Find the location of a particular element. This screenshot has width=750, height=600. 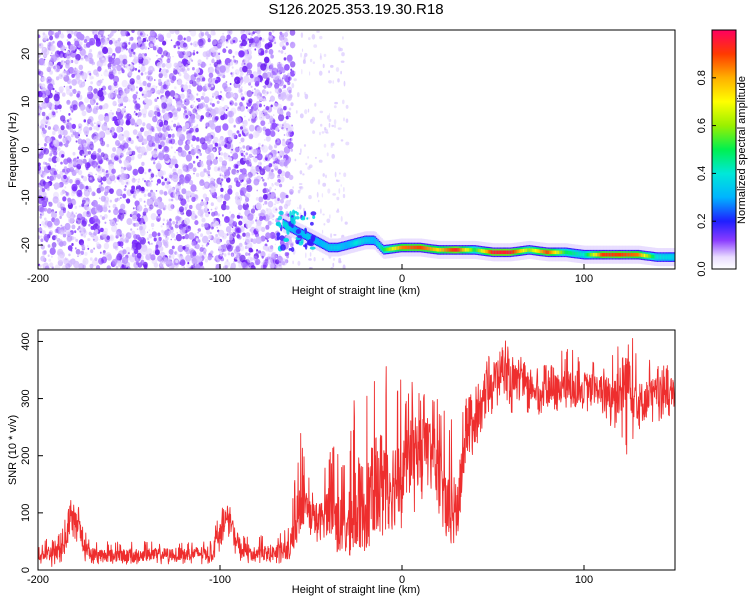

colorbar-ticks: 0.00.20.40.60.8 is located at coordinates (706, 173).